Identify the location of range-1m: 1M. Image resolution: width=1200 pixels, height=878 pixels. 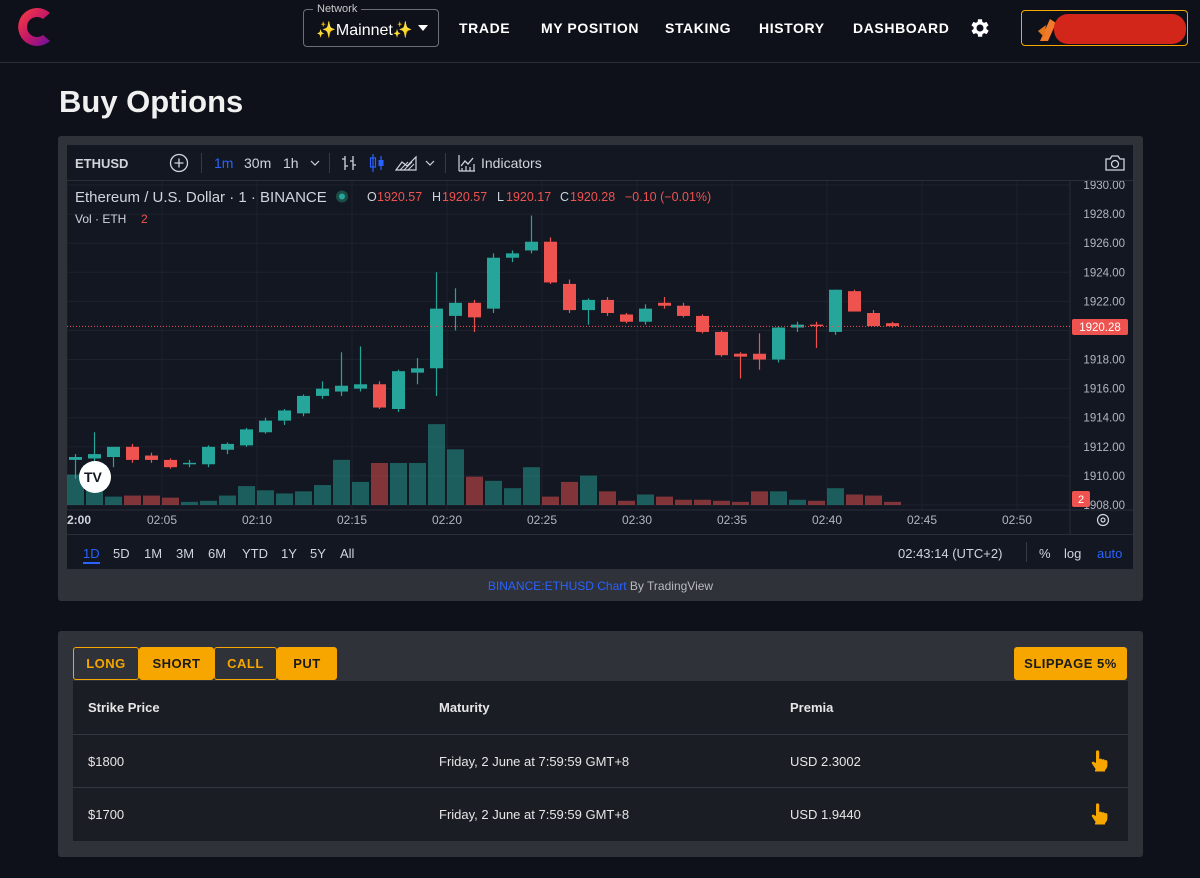
(153, 553).